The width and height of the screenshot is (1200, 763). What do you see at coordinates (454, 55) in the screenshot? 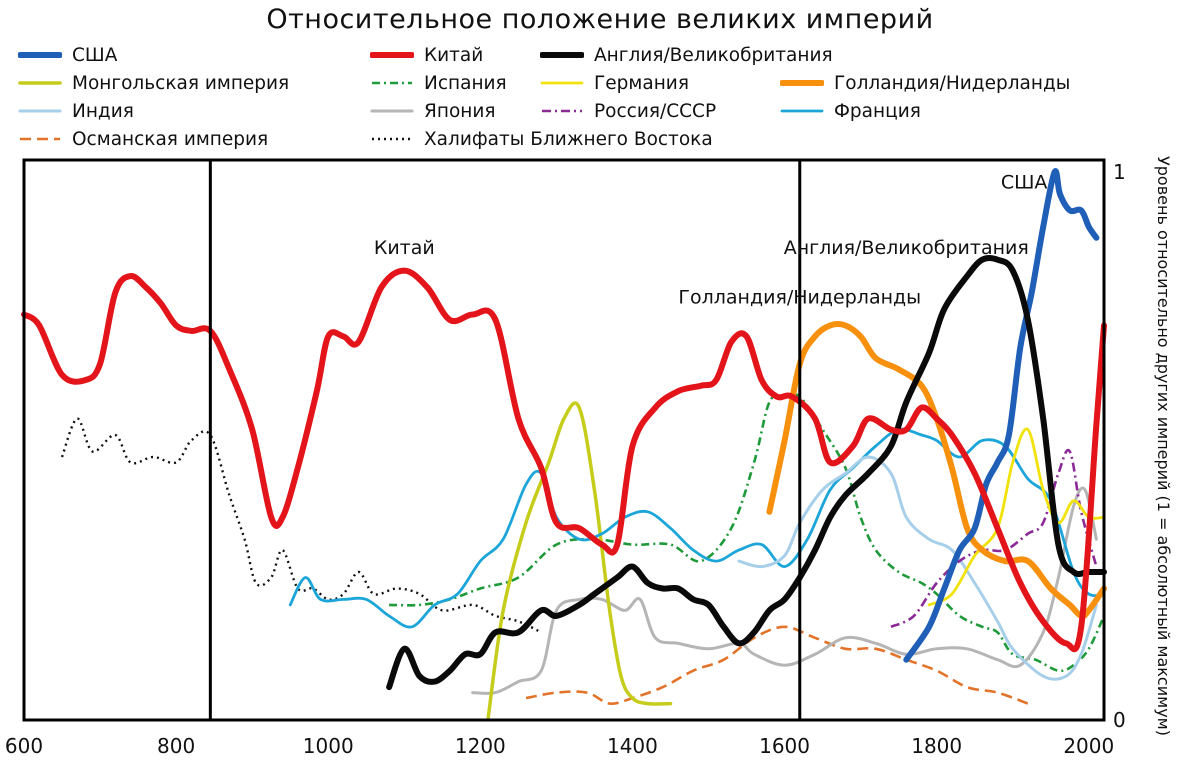
I see `legend-label-1: Китай` at bounding box center [454, 55].